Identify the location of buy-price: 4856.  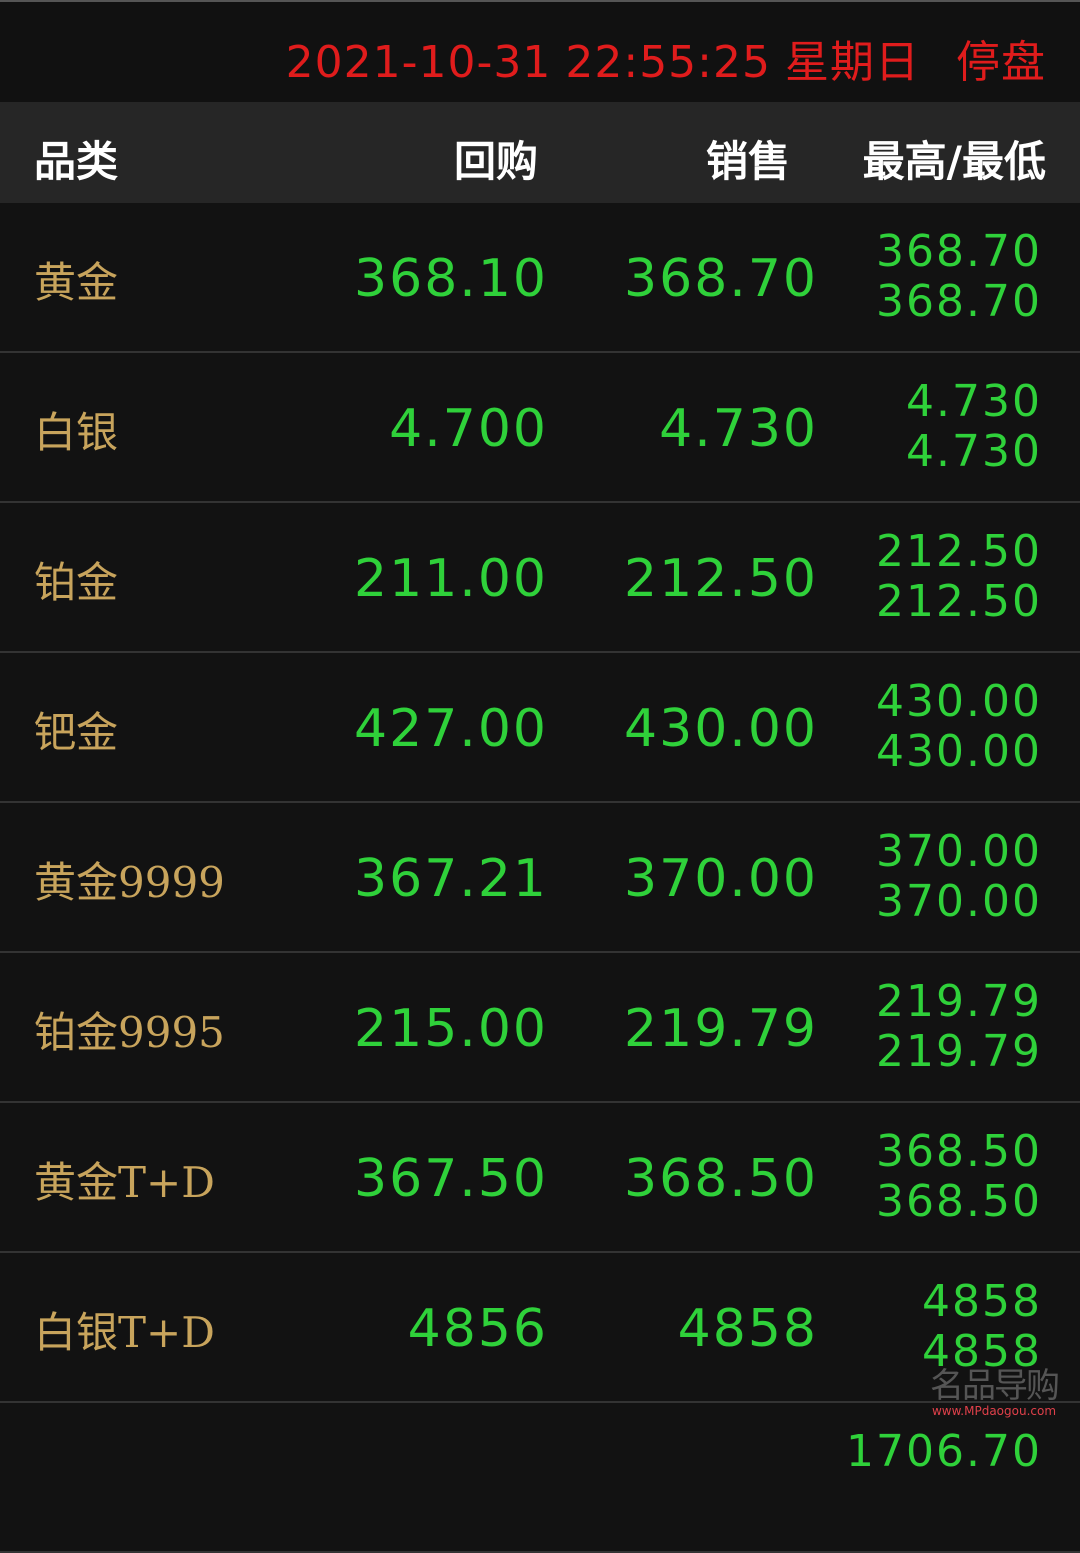
(477, 1329).